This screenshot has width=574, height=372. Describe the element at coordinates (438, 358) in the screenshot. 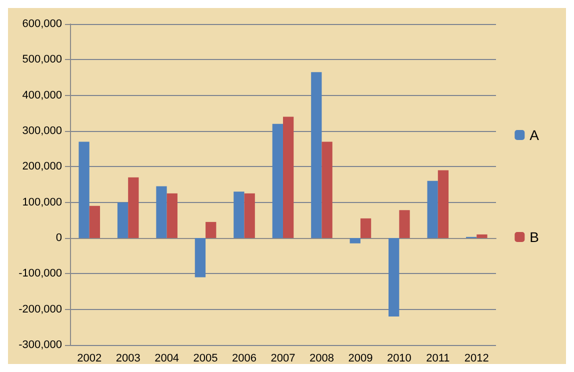

I see `x-tick-label: 2011` at that location.